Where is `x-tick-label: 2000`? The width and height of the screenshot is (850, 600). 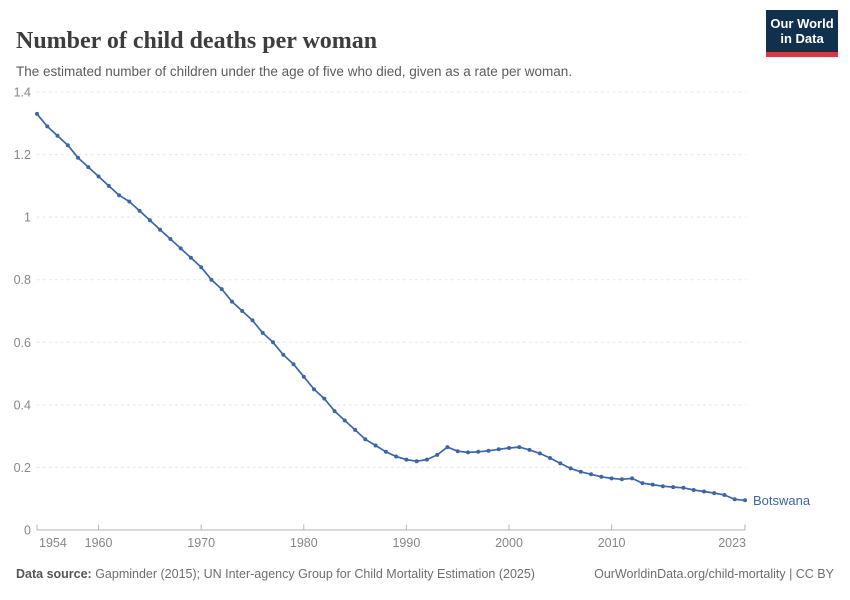 x-tick-label: 2000 is located at coordinates (509, 543).